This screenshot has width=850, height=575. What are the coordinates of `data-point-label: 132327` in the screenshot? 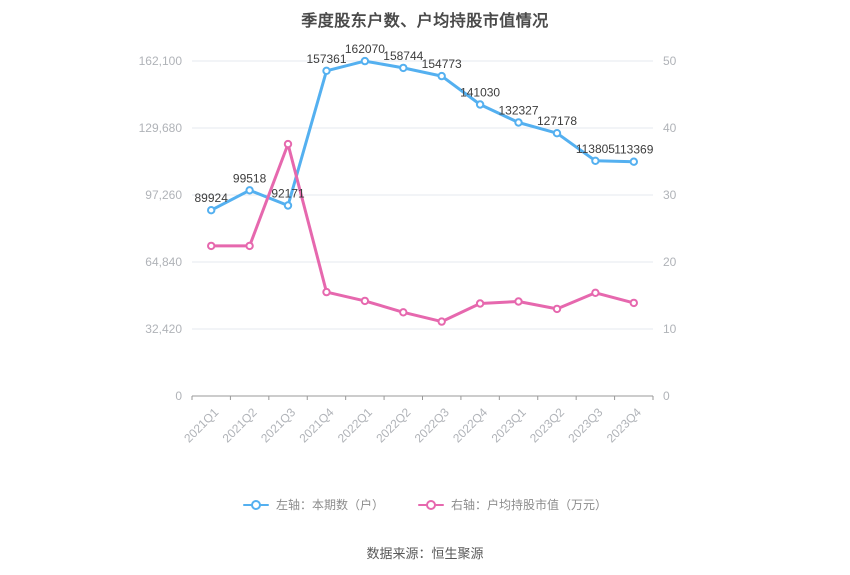 It's located at (518, 111).